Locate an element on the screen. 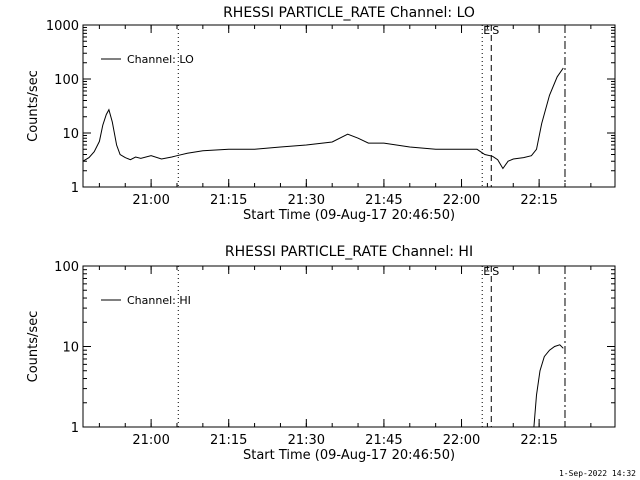  y-tick-label: 1000 is located at coordinates (62, 26).